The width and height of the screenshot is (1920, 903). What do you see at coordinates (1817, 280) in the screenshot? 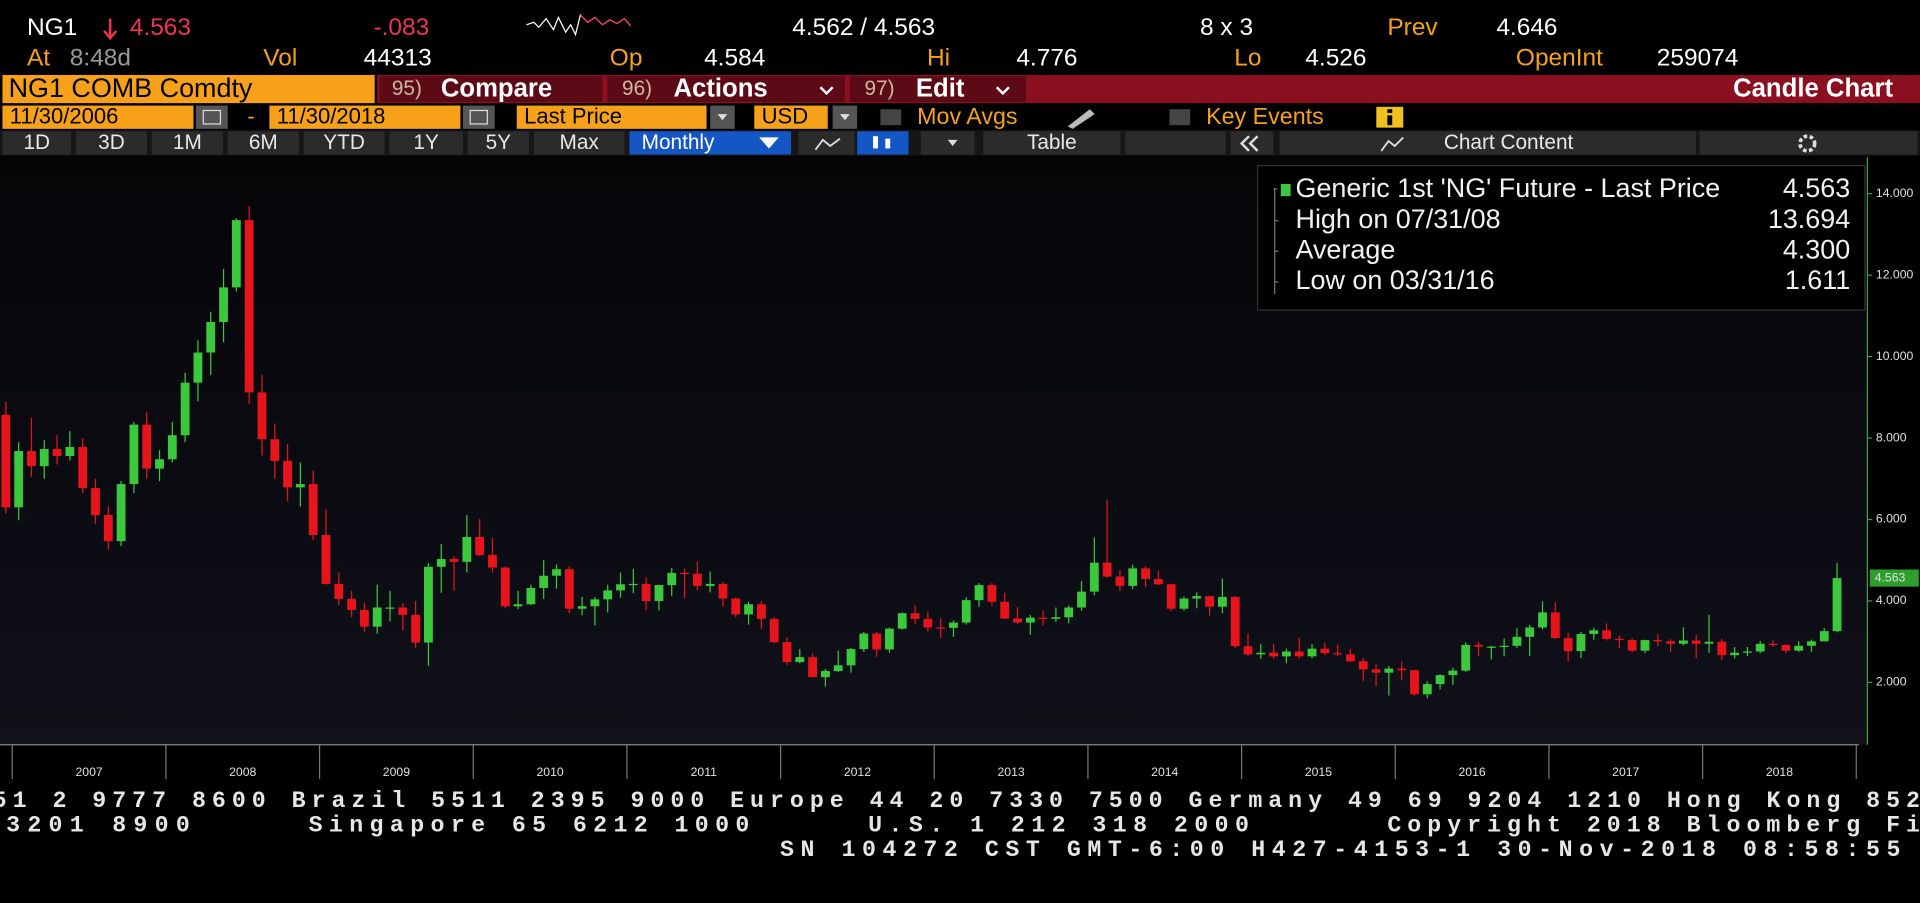
I see `legend-row-value: 1.611` at bounding box center [1817, 280].